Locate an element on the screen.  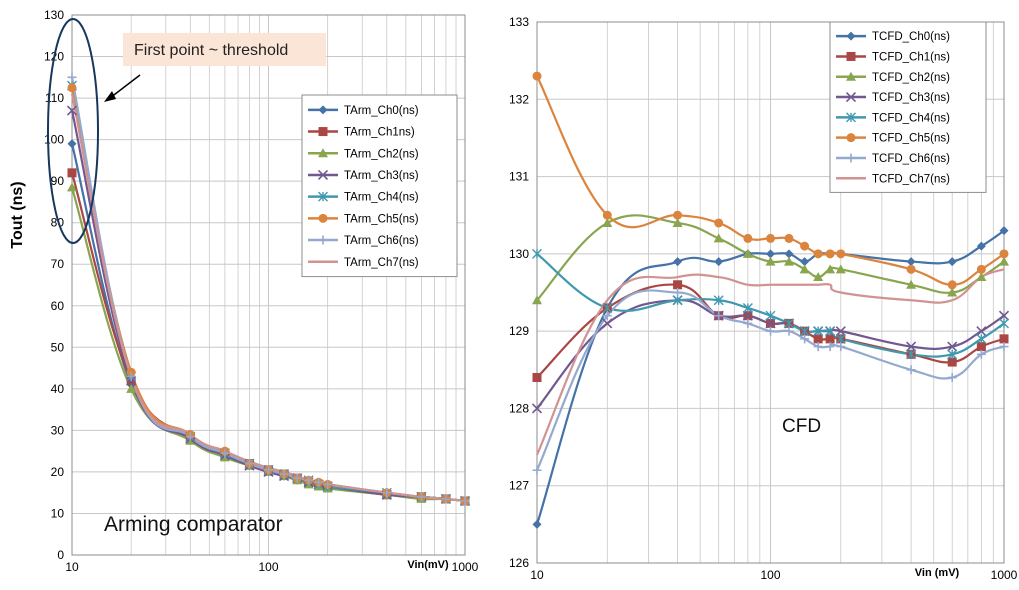
legend-label: TArm_Ch5(ns) is located at coordinates (381, 219).